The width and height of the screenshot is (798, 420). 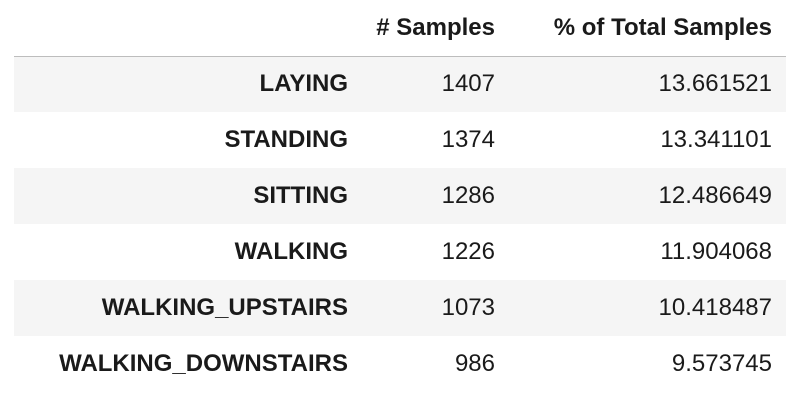 I want to click on percent-cell: 11.904068, so click(x=716, y=251).